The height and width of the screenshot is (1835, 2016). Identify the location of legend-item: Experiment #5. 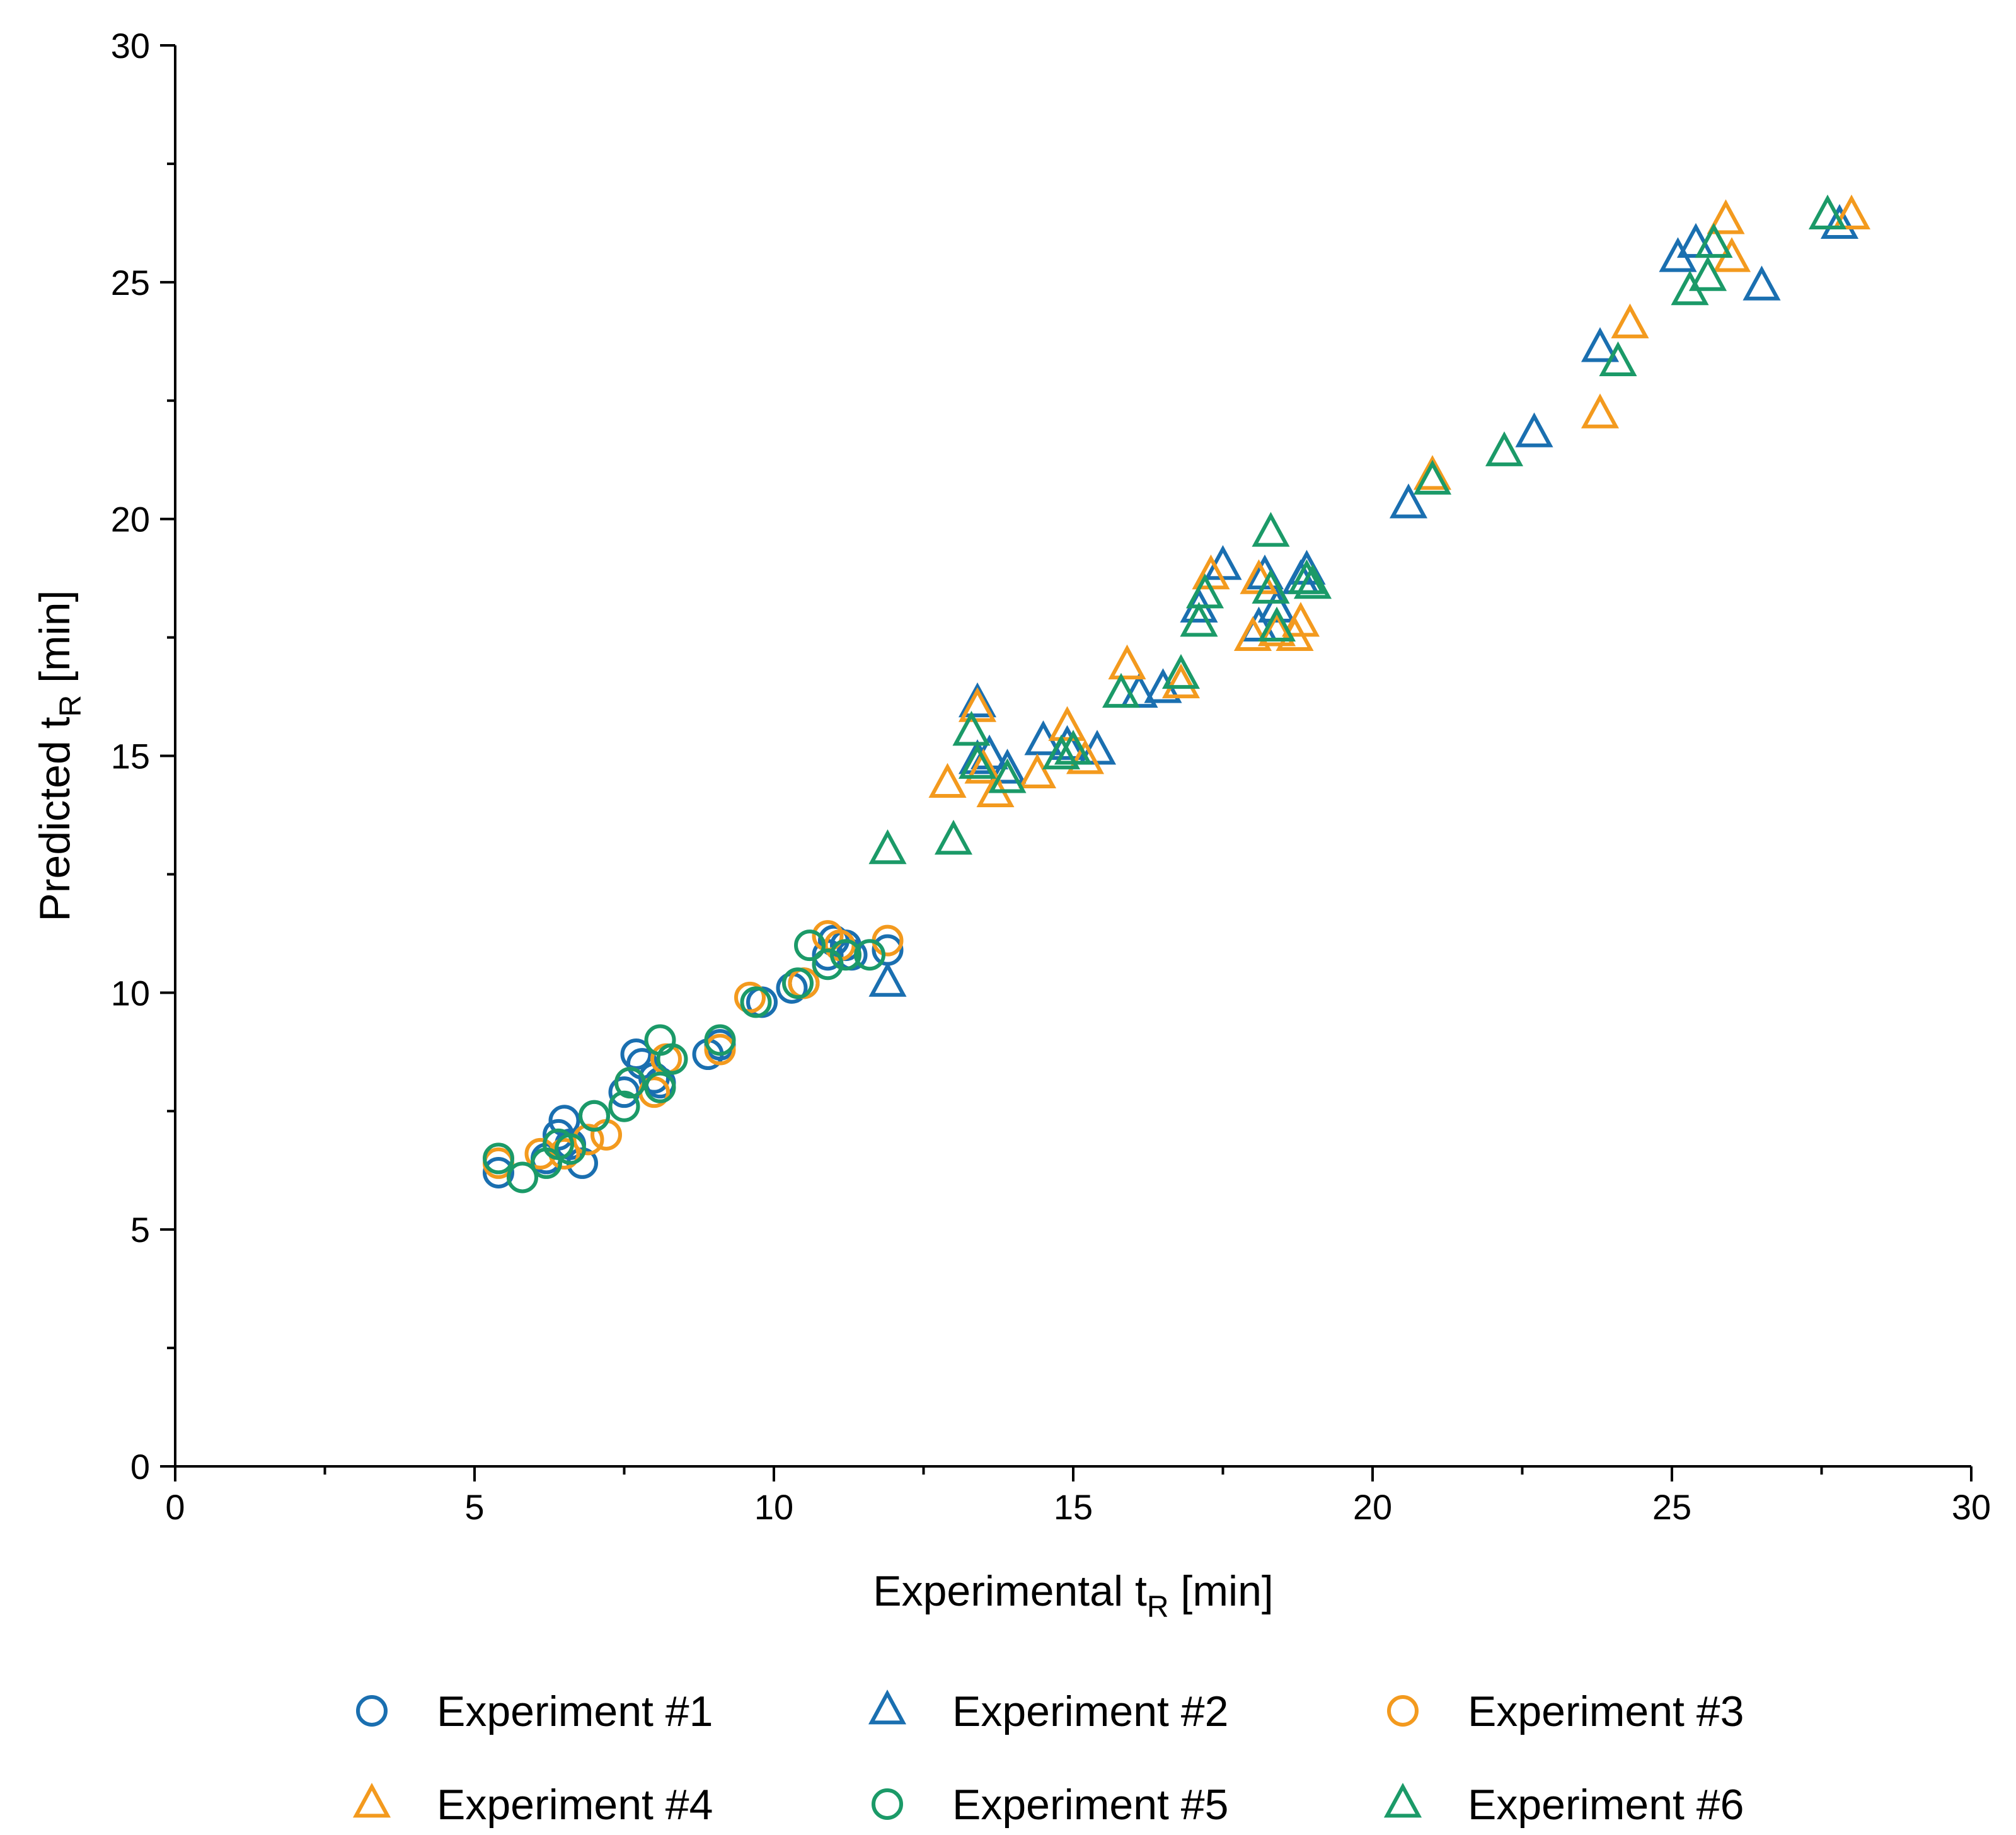
(1050, 1805).